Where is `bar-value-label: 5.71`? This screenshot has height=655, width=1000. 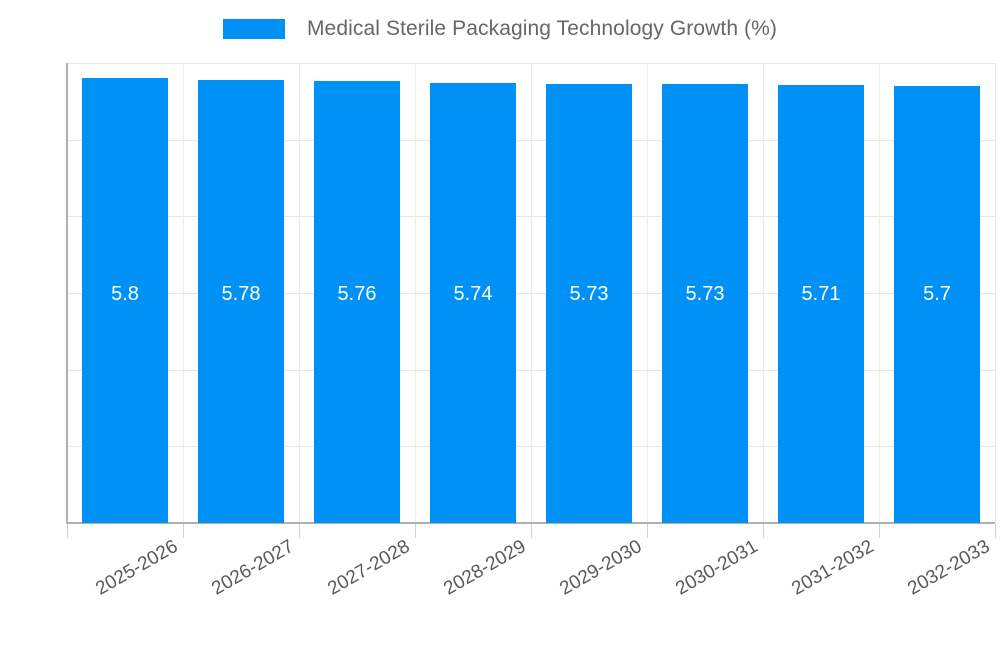 bar-value-label: 5.71 is located at coordinates (821, 294).